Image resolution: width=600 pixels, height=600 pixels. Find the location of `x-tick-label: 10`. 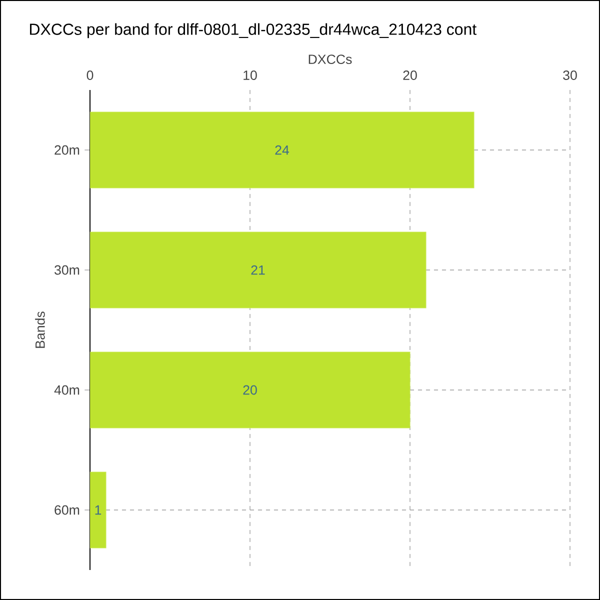

x-tick-label: 10 is located at coordinates (250, 75).